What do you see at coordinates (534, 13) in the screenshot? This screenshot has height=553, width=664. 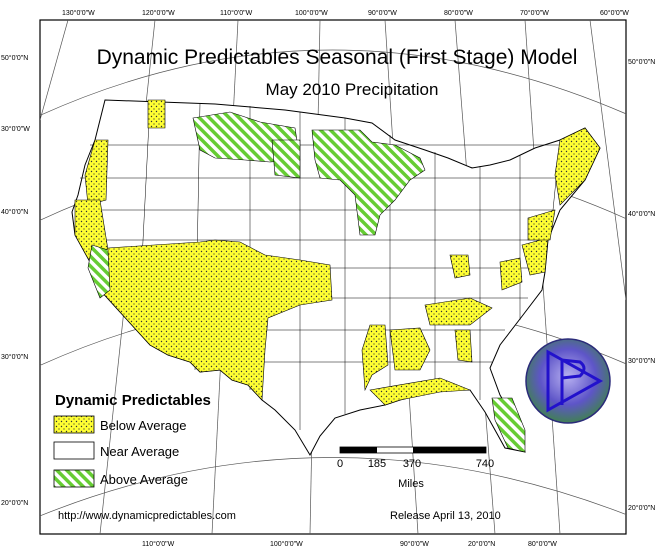 I see `graticule-label: 70°0'0"W` at bounding box center [534, 13].